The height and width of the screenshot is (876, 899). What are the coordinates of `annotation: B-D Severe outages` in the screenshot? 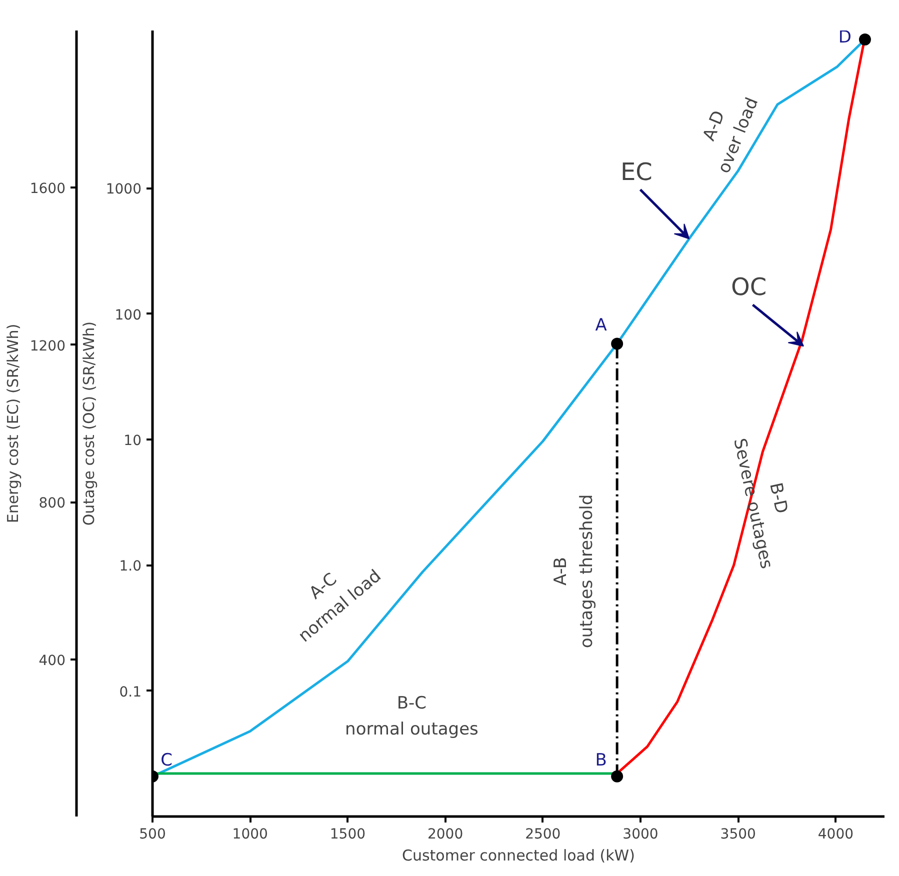 It's located at (760, 503).